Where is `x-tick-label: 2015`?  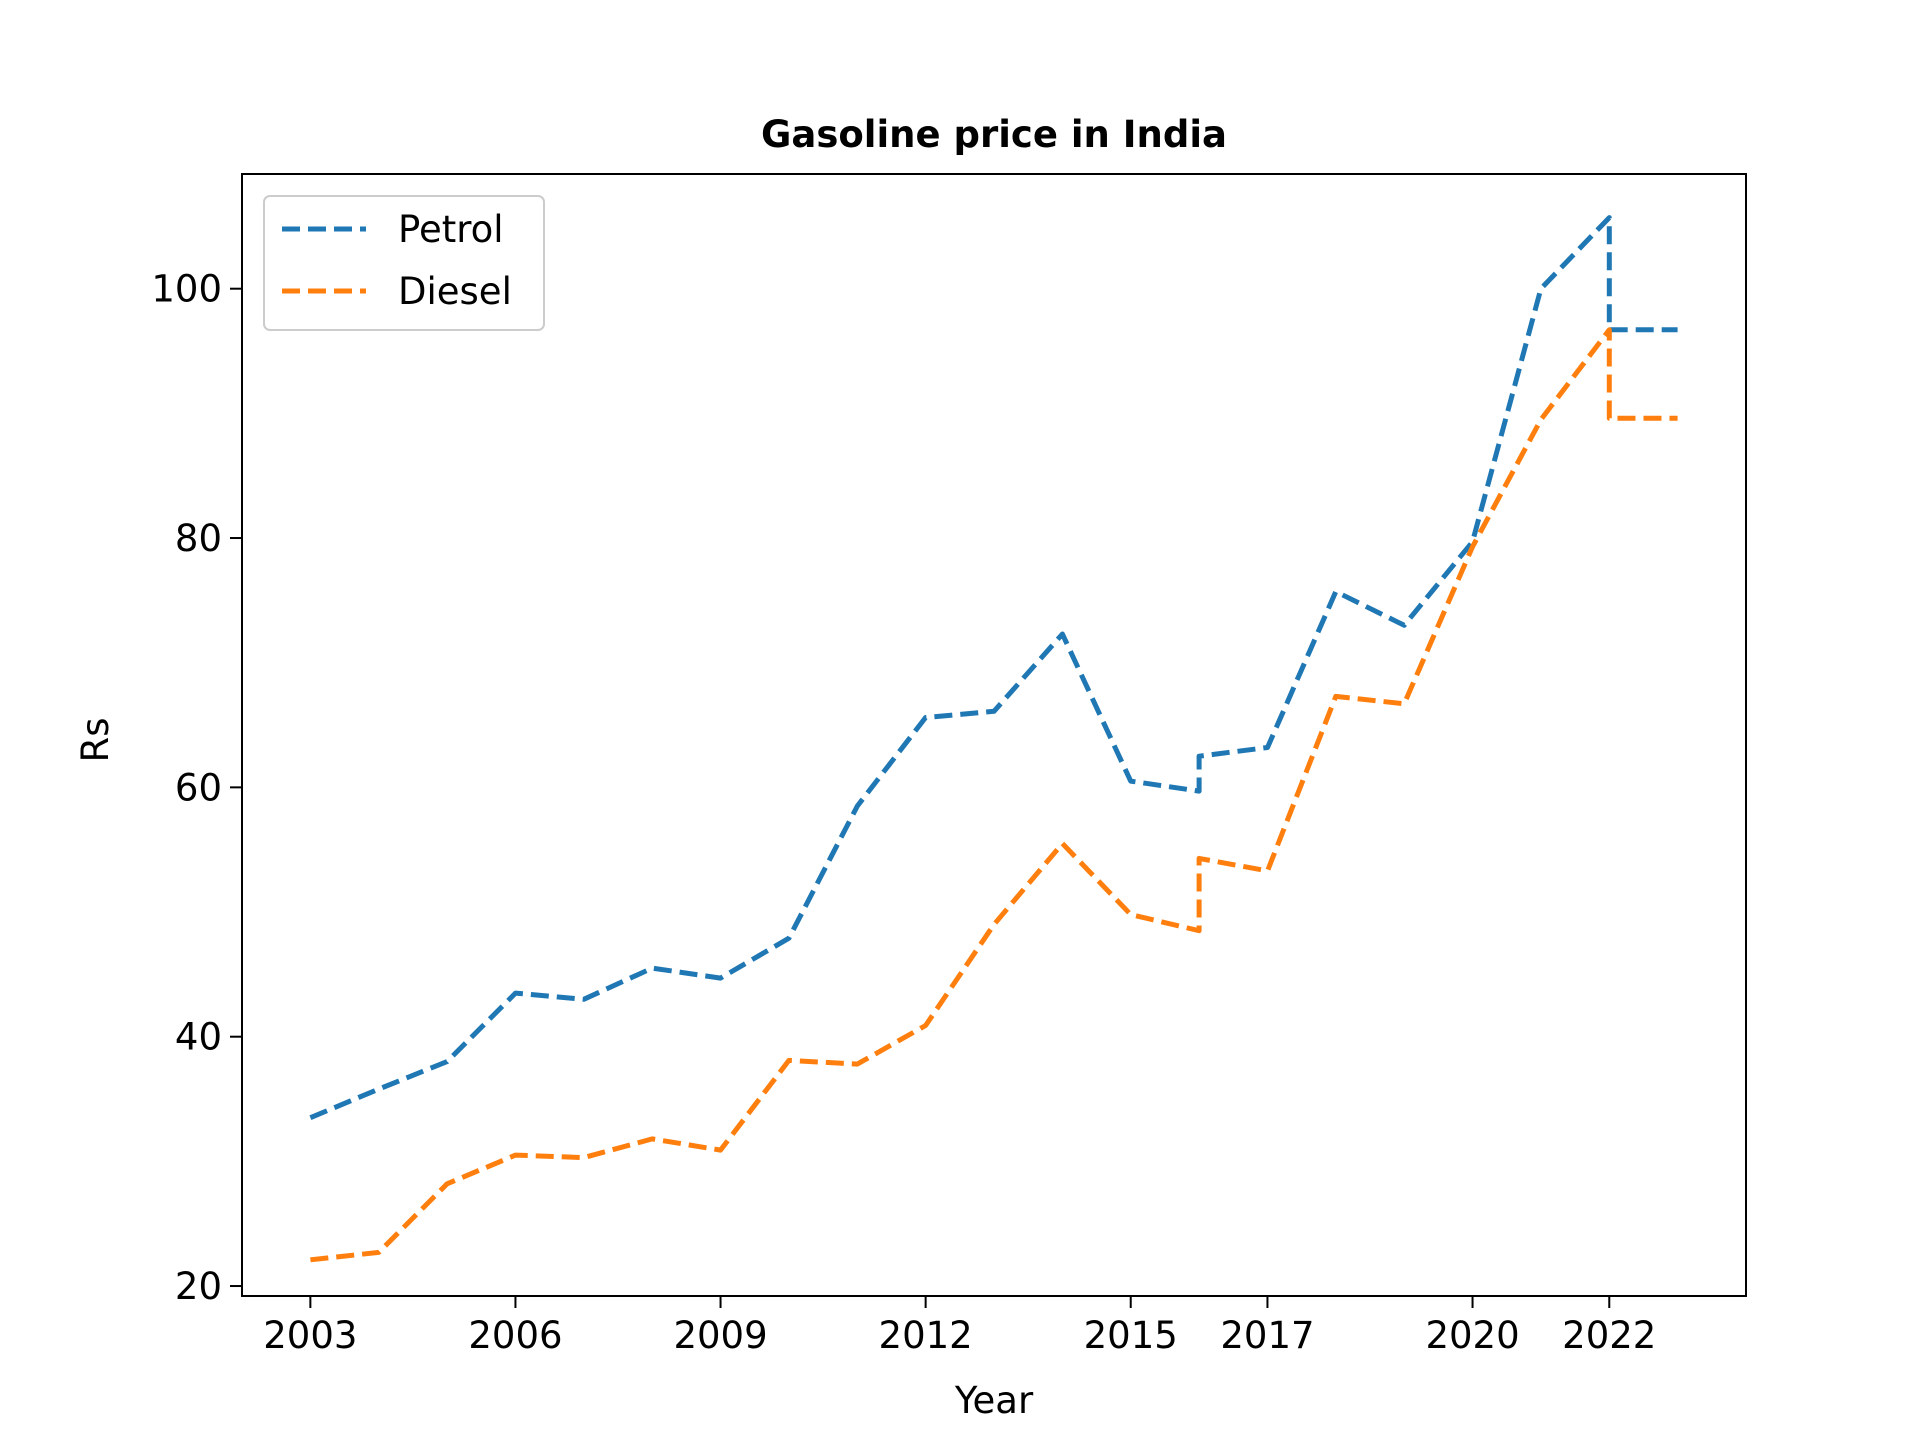 x-tick-label: 2015 is located at coordinates (1131, 1335).